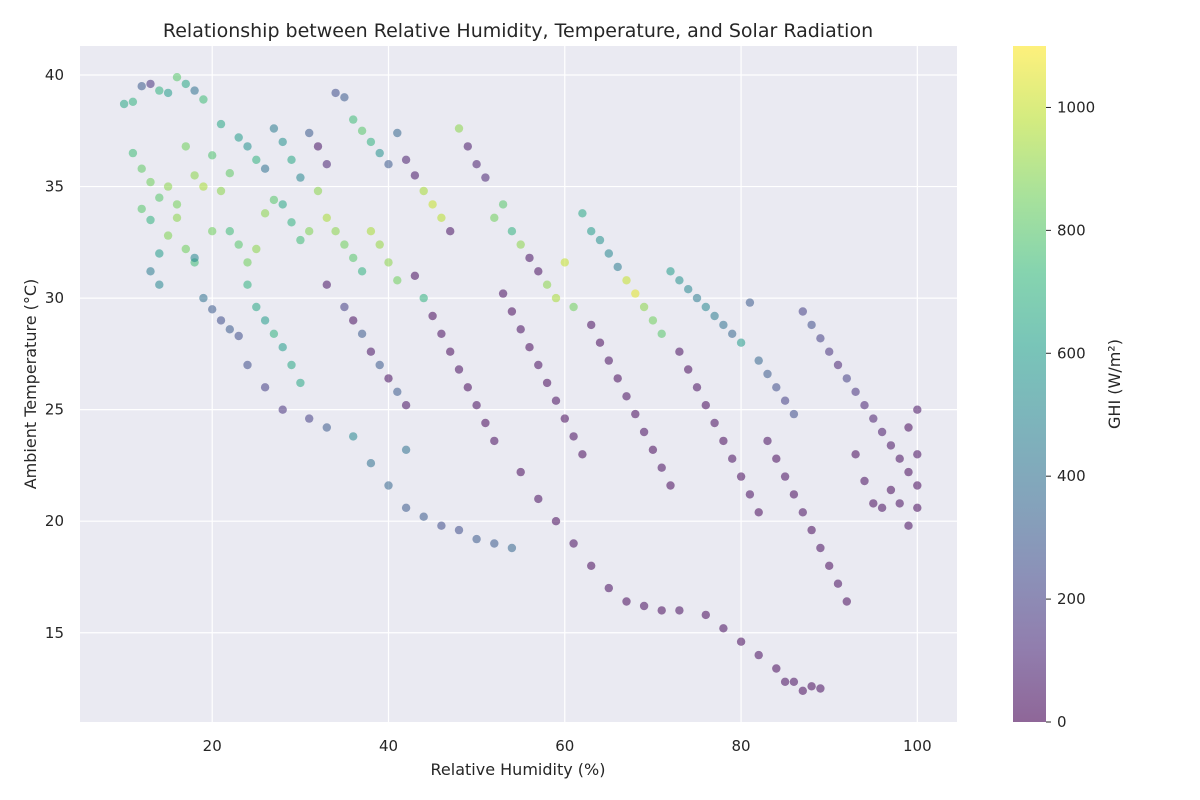 Image resolution: width=1200 pixels, height=800 pixels. What do you see at coordinates (54, 75) in the screenshot?
I see `y-tick-label: 40` at bounding box center [54, 75].